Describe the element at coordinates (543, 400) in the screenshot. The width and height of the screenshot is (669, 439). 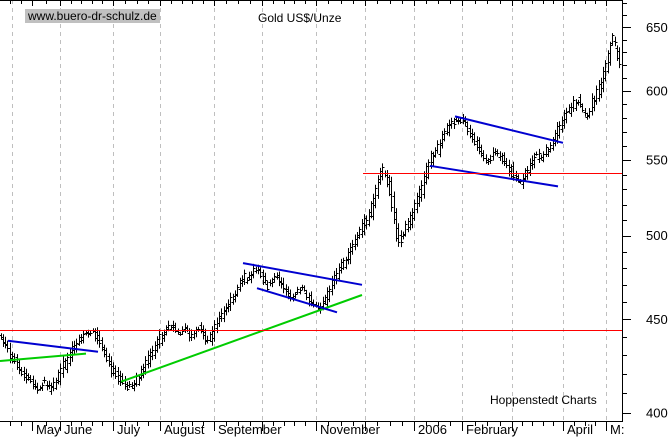
I see `credit-label: Hoppenstedt Charts` at that location.